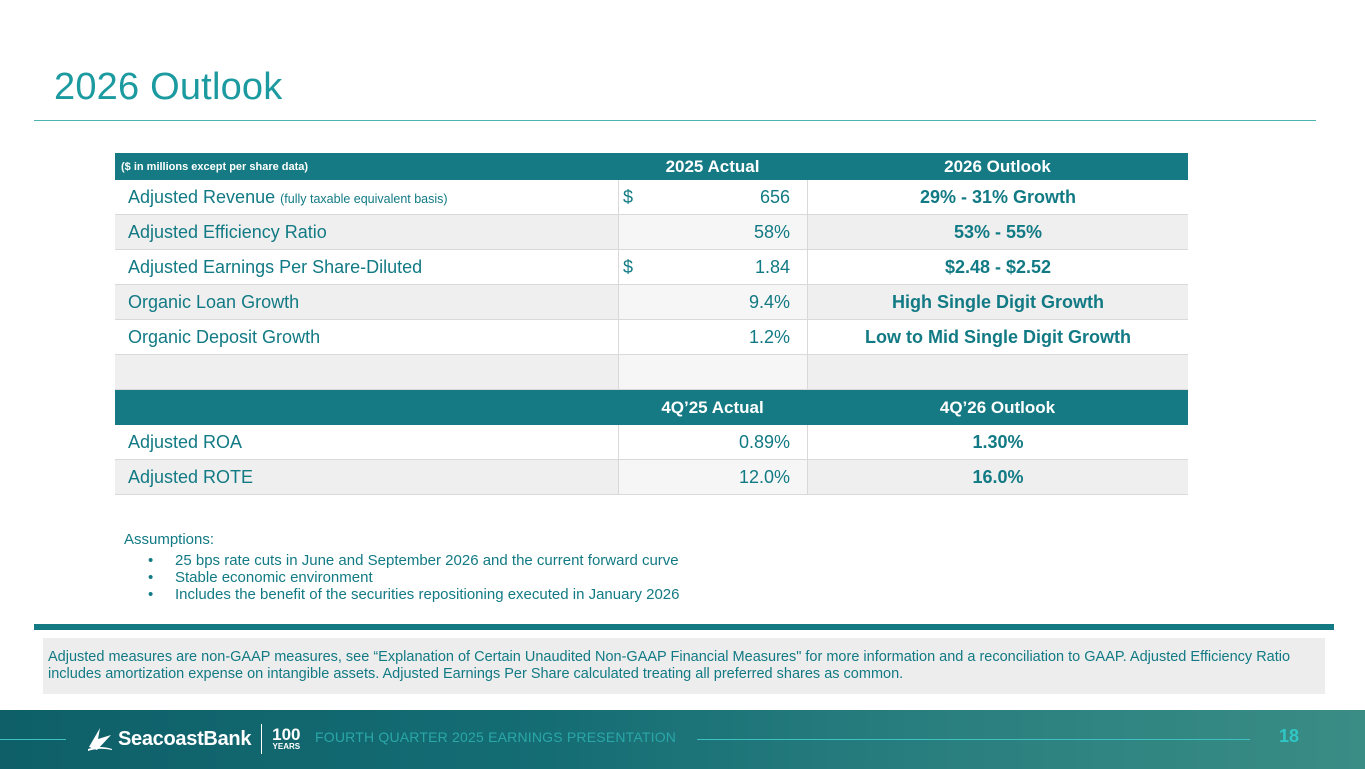 The width and height of the screenshot is (1365, 769). I want to click on centennial-badge: 100 YEARS, so click(286, 738).